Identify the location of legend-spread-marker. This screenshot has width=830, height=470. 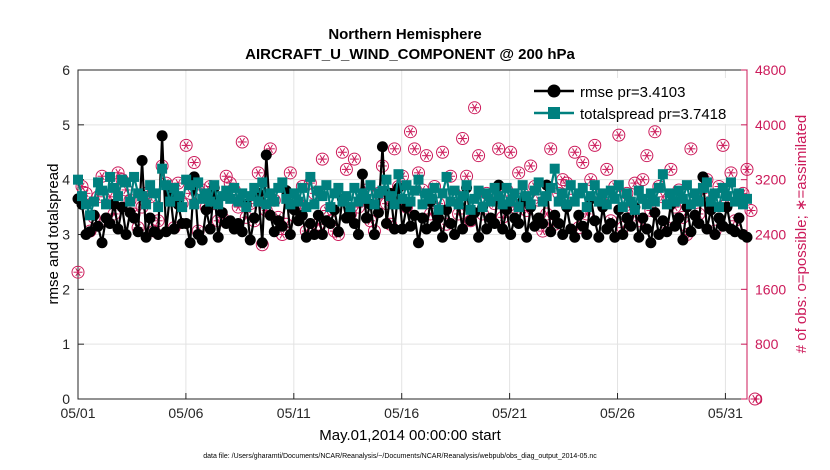
(554, 113).